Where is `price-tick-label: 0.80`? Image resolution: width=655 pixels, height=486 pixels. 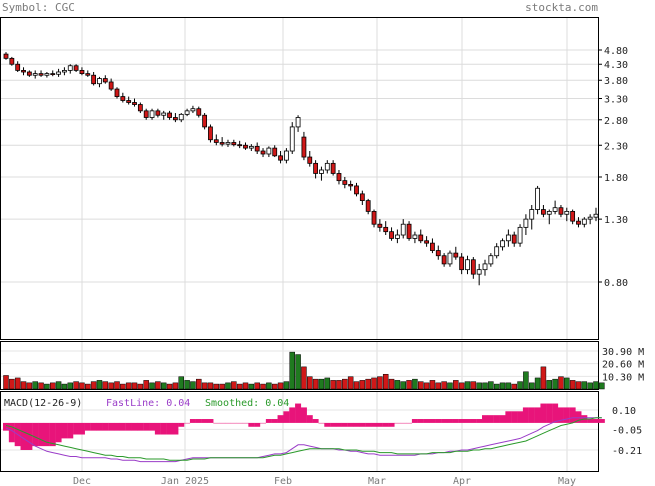 price-tick-label: 0.80 is located at coordinates (616, 283).